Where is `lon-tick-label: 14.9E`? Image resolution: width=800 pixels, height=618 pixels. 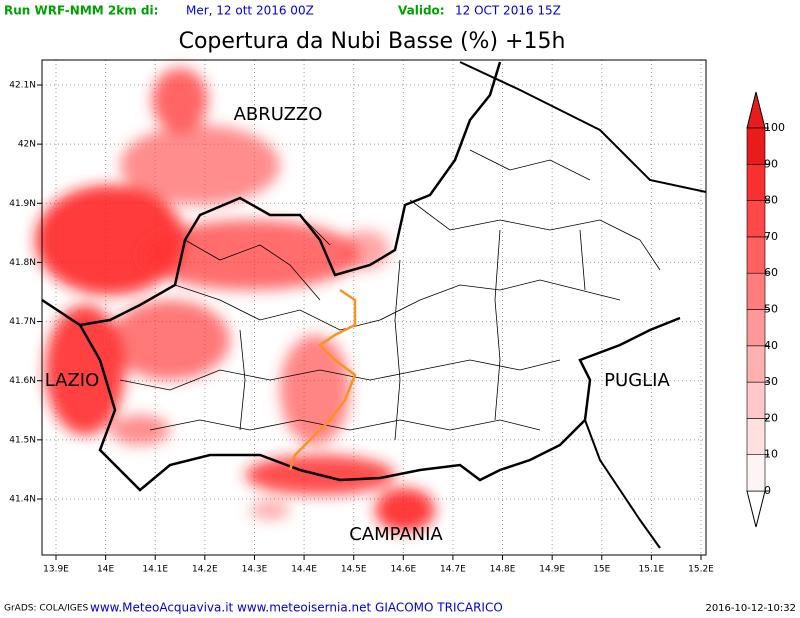 lon-tick-label: 14.9E is located at coordinates (552, 570).